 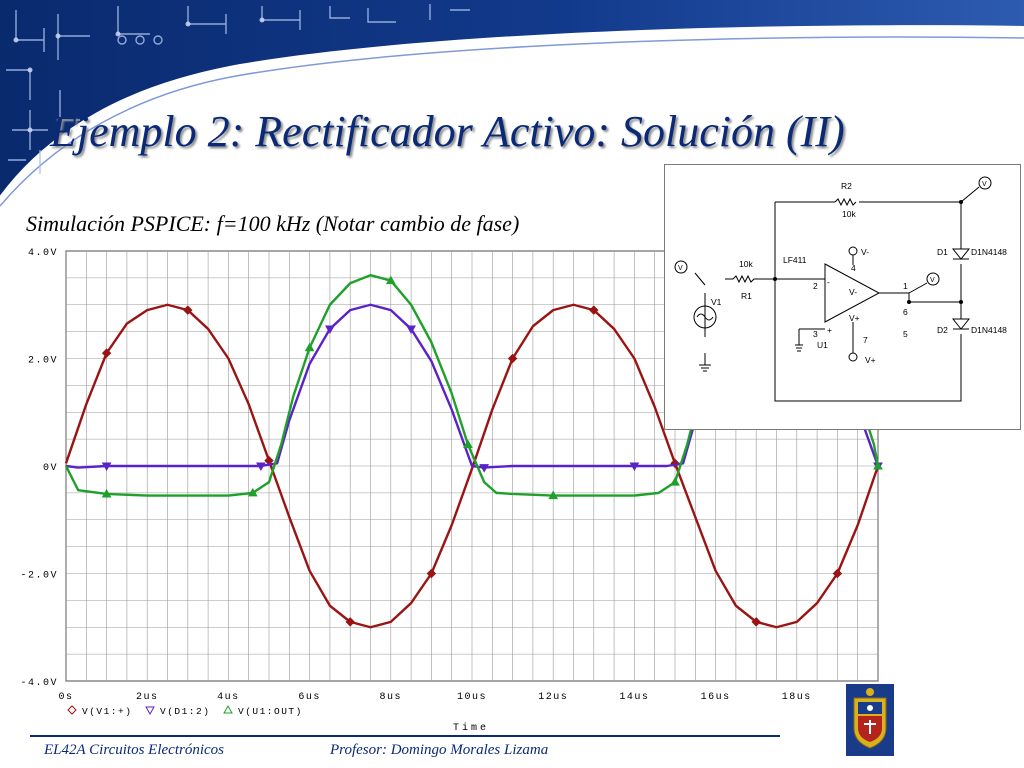 What do you see at coordinates (942, 330) in the screenshot?
I see `svg-text: D2` at bounding box center [942, 330].